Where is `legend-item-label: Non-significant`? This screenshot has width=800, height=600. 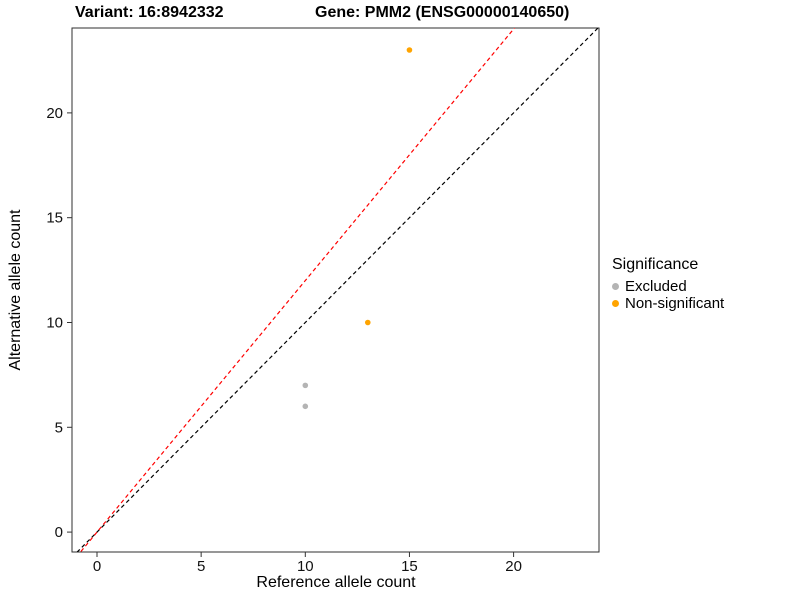 legend-item-label: Non-significant is located at coordinates (675, 303).